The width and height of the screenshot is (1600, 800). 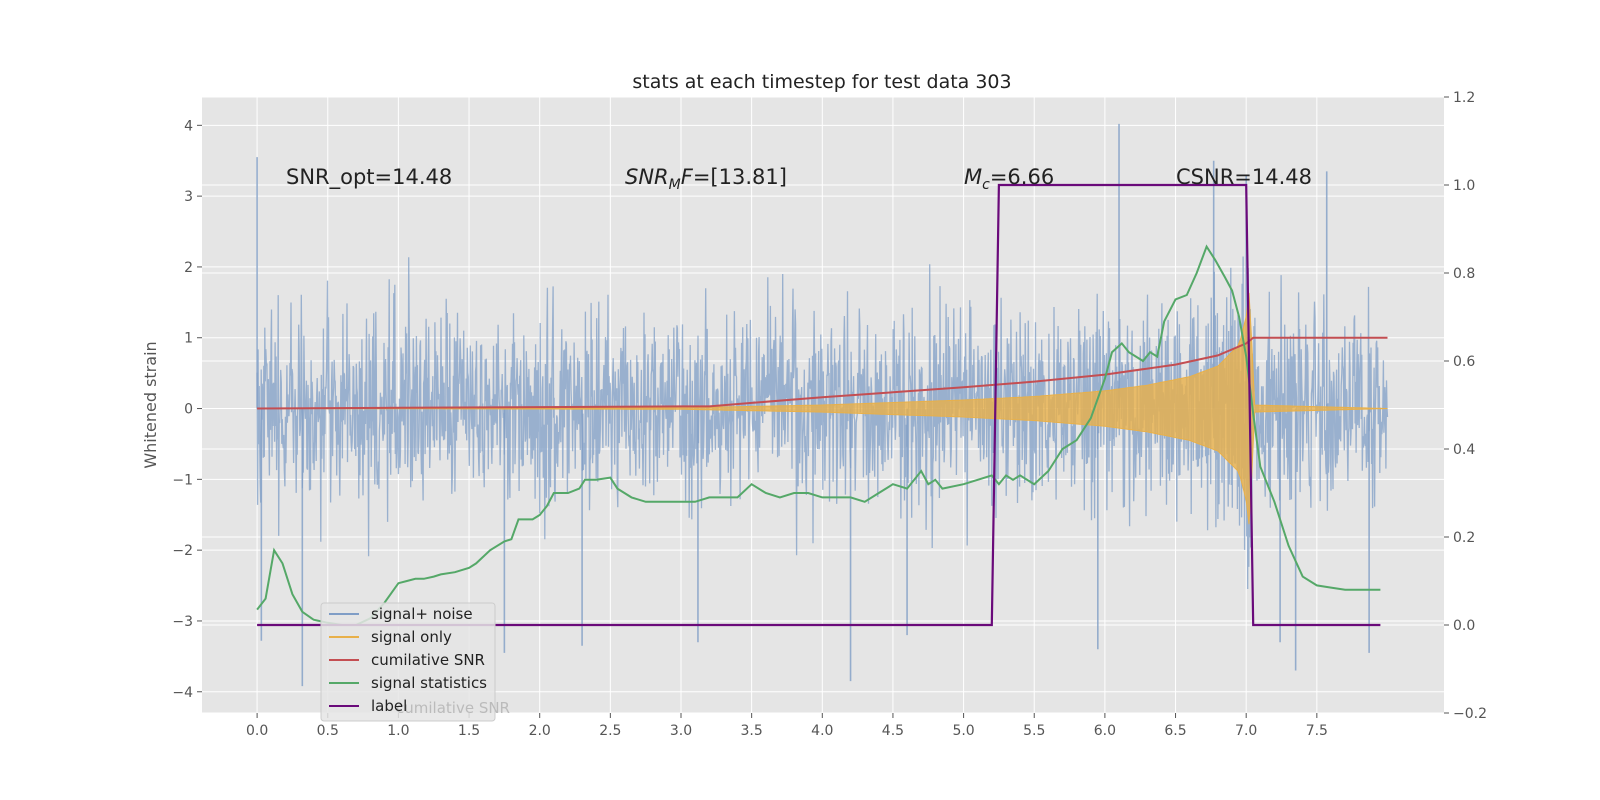 I want to click on x-tick-label: 5.5, so click(x=1034, y=731).